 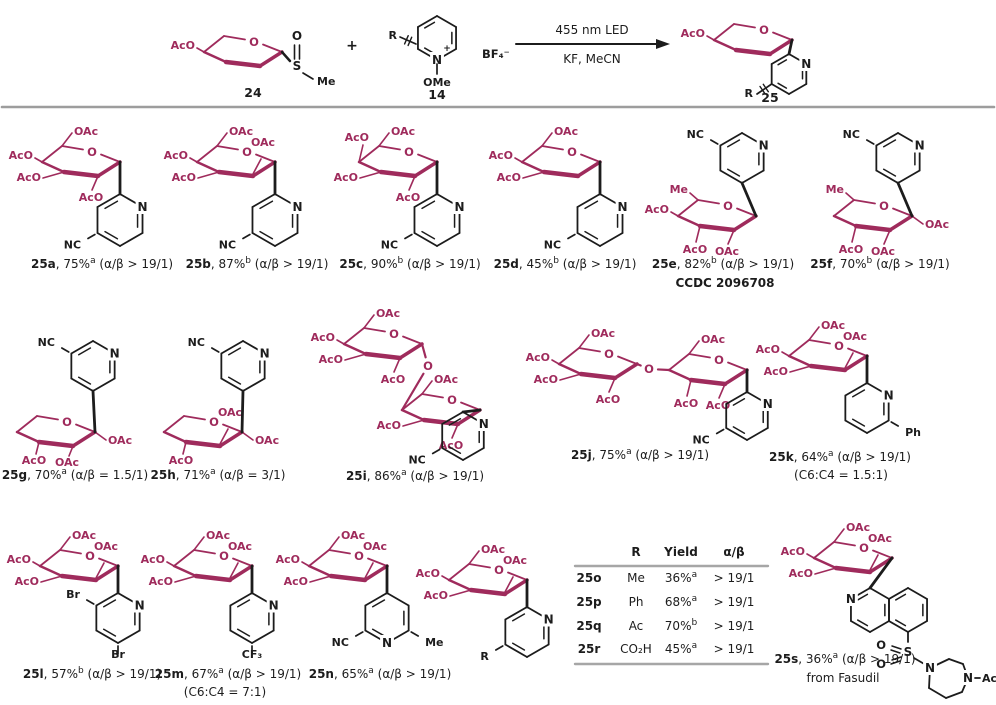 I want to click on caption-part: 25k, so click(x=782, y=457).